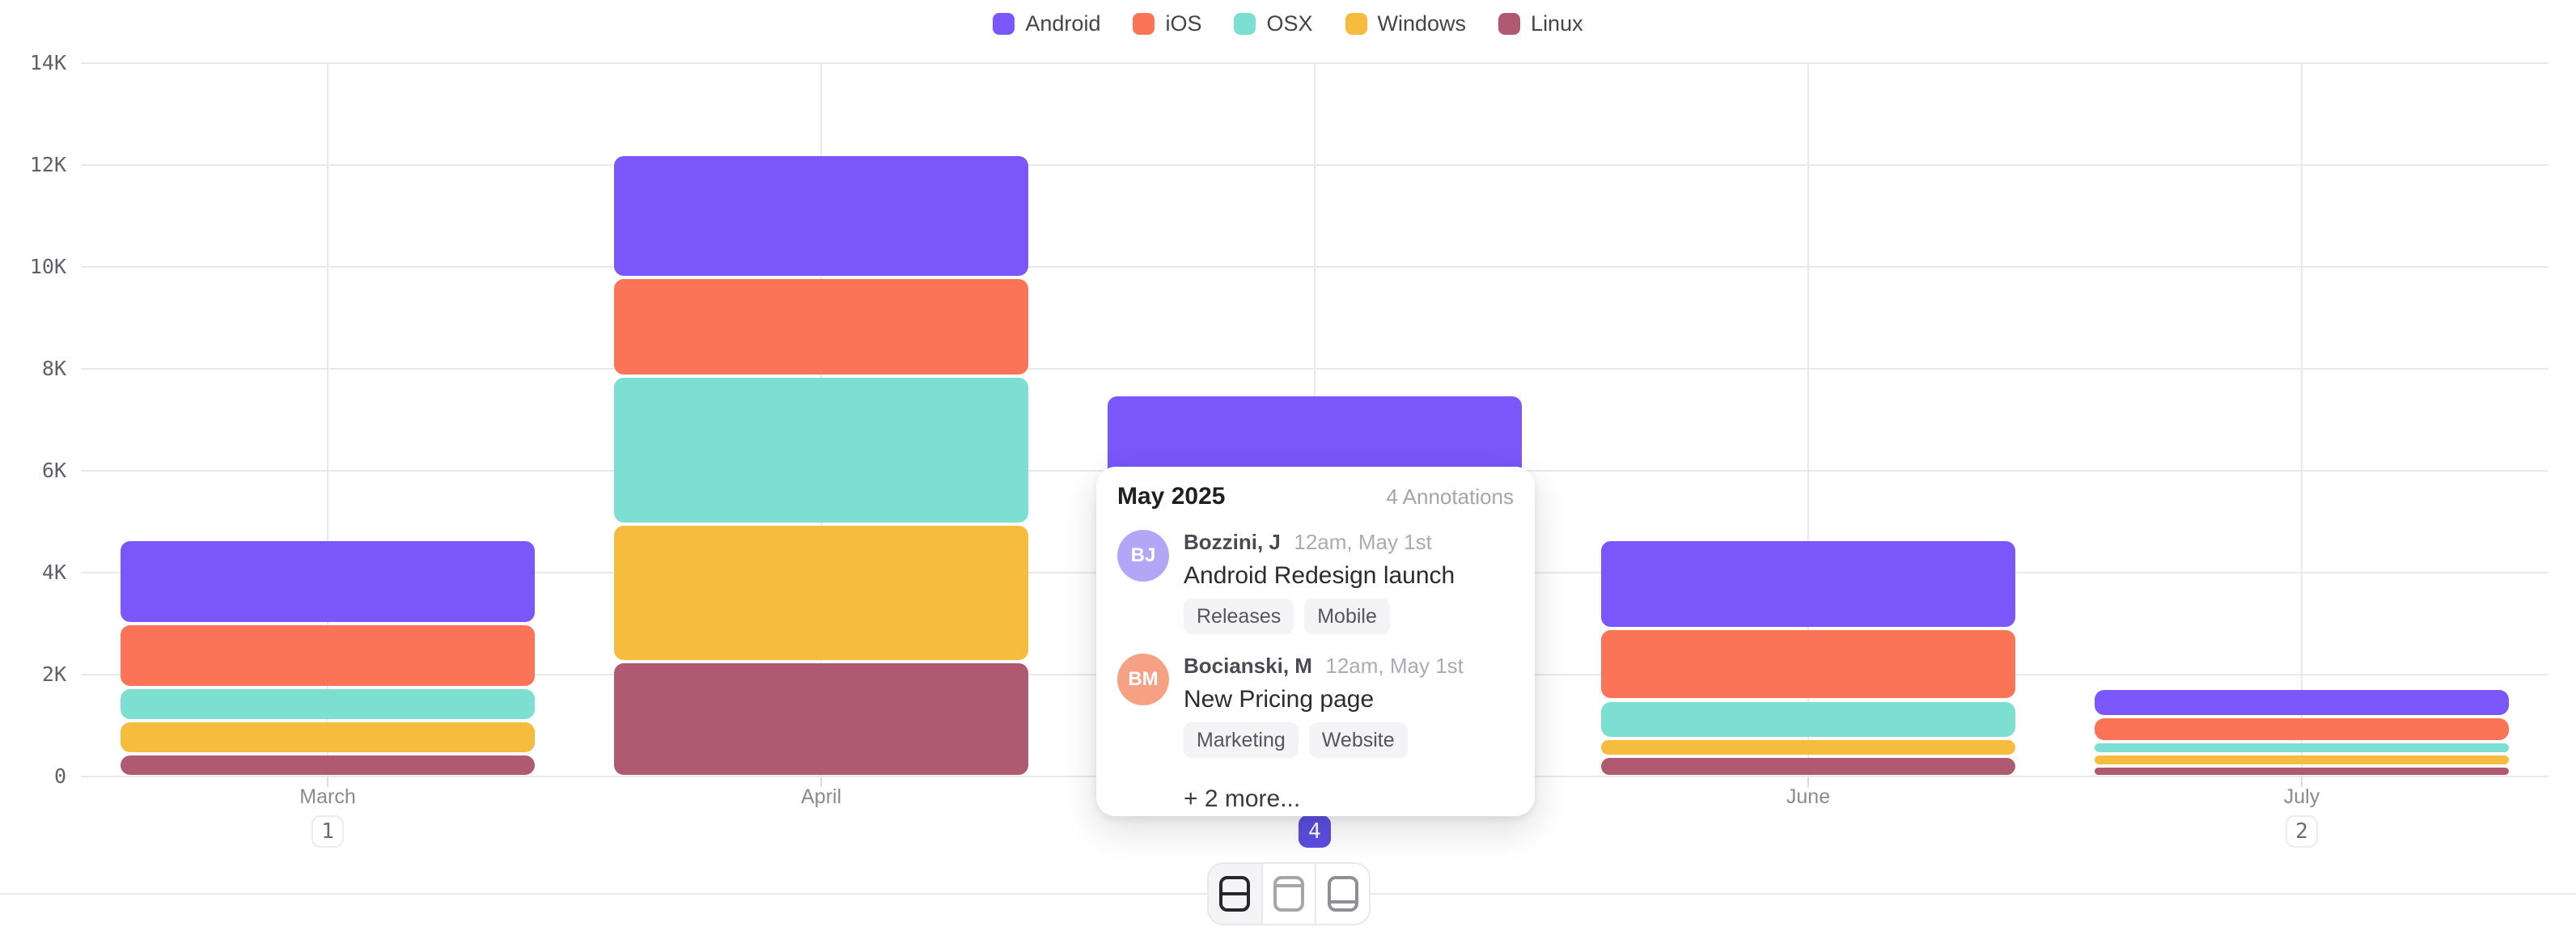  Describe the element at coordinates (53, 369) in the screenshot. I see `y-axis-tick-label: 8K` at that location.